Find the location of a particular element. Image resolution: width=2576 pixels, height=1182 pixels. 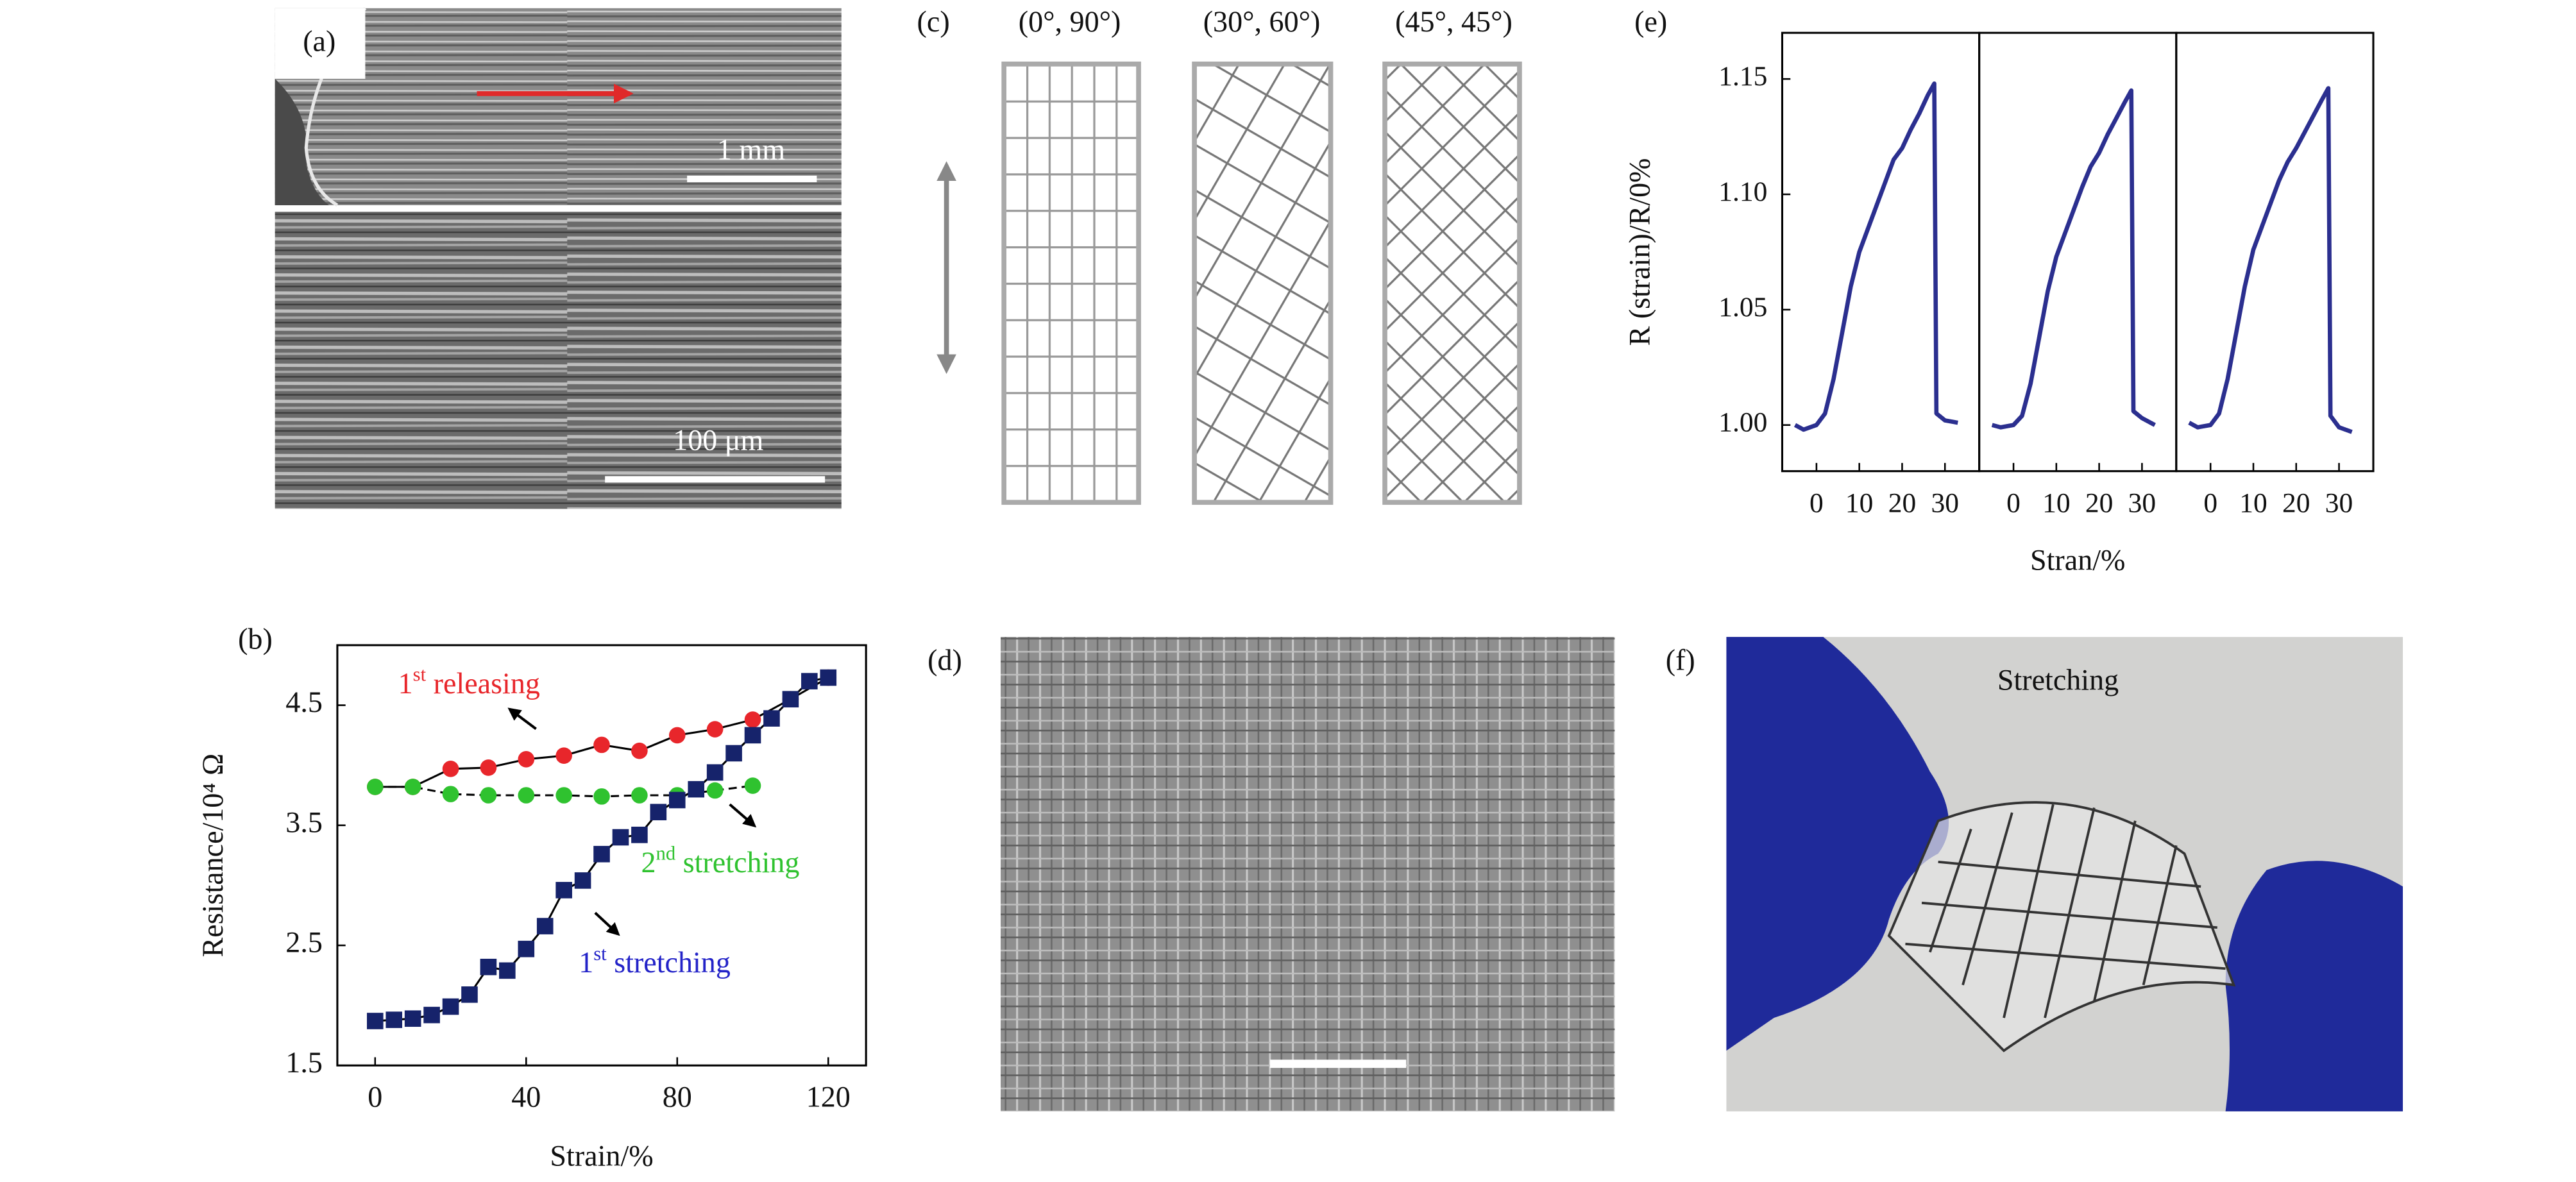

scale-label: 1 mm is located at coordinates (751, 149).